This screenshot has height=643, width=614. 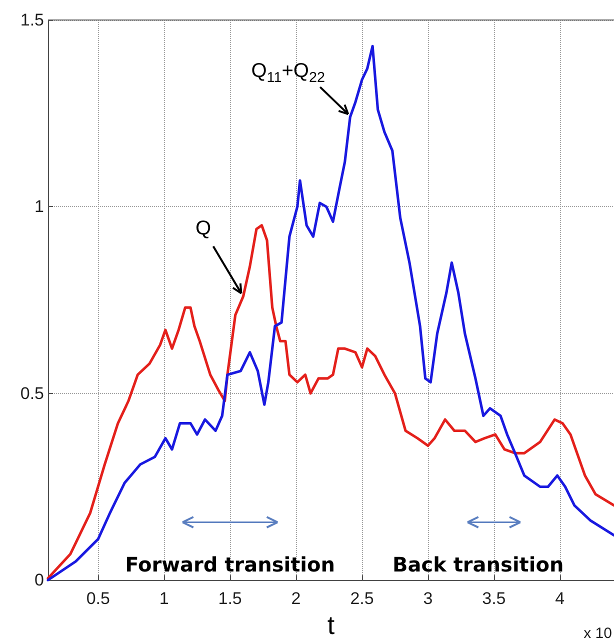 What do you see at coordinates (164, 598) in the screenshot?
I see `x-tick-label: 1` at bounding box center [164, 598].